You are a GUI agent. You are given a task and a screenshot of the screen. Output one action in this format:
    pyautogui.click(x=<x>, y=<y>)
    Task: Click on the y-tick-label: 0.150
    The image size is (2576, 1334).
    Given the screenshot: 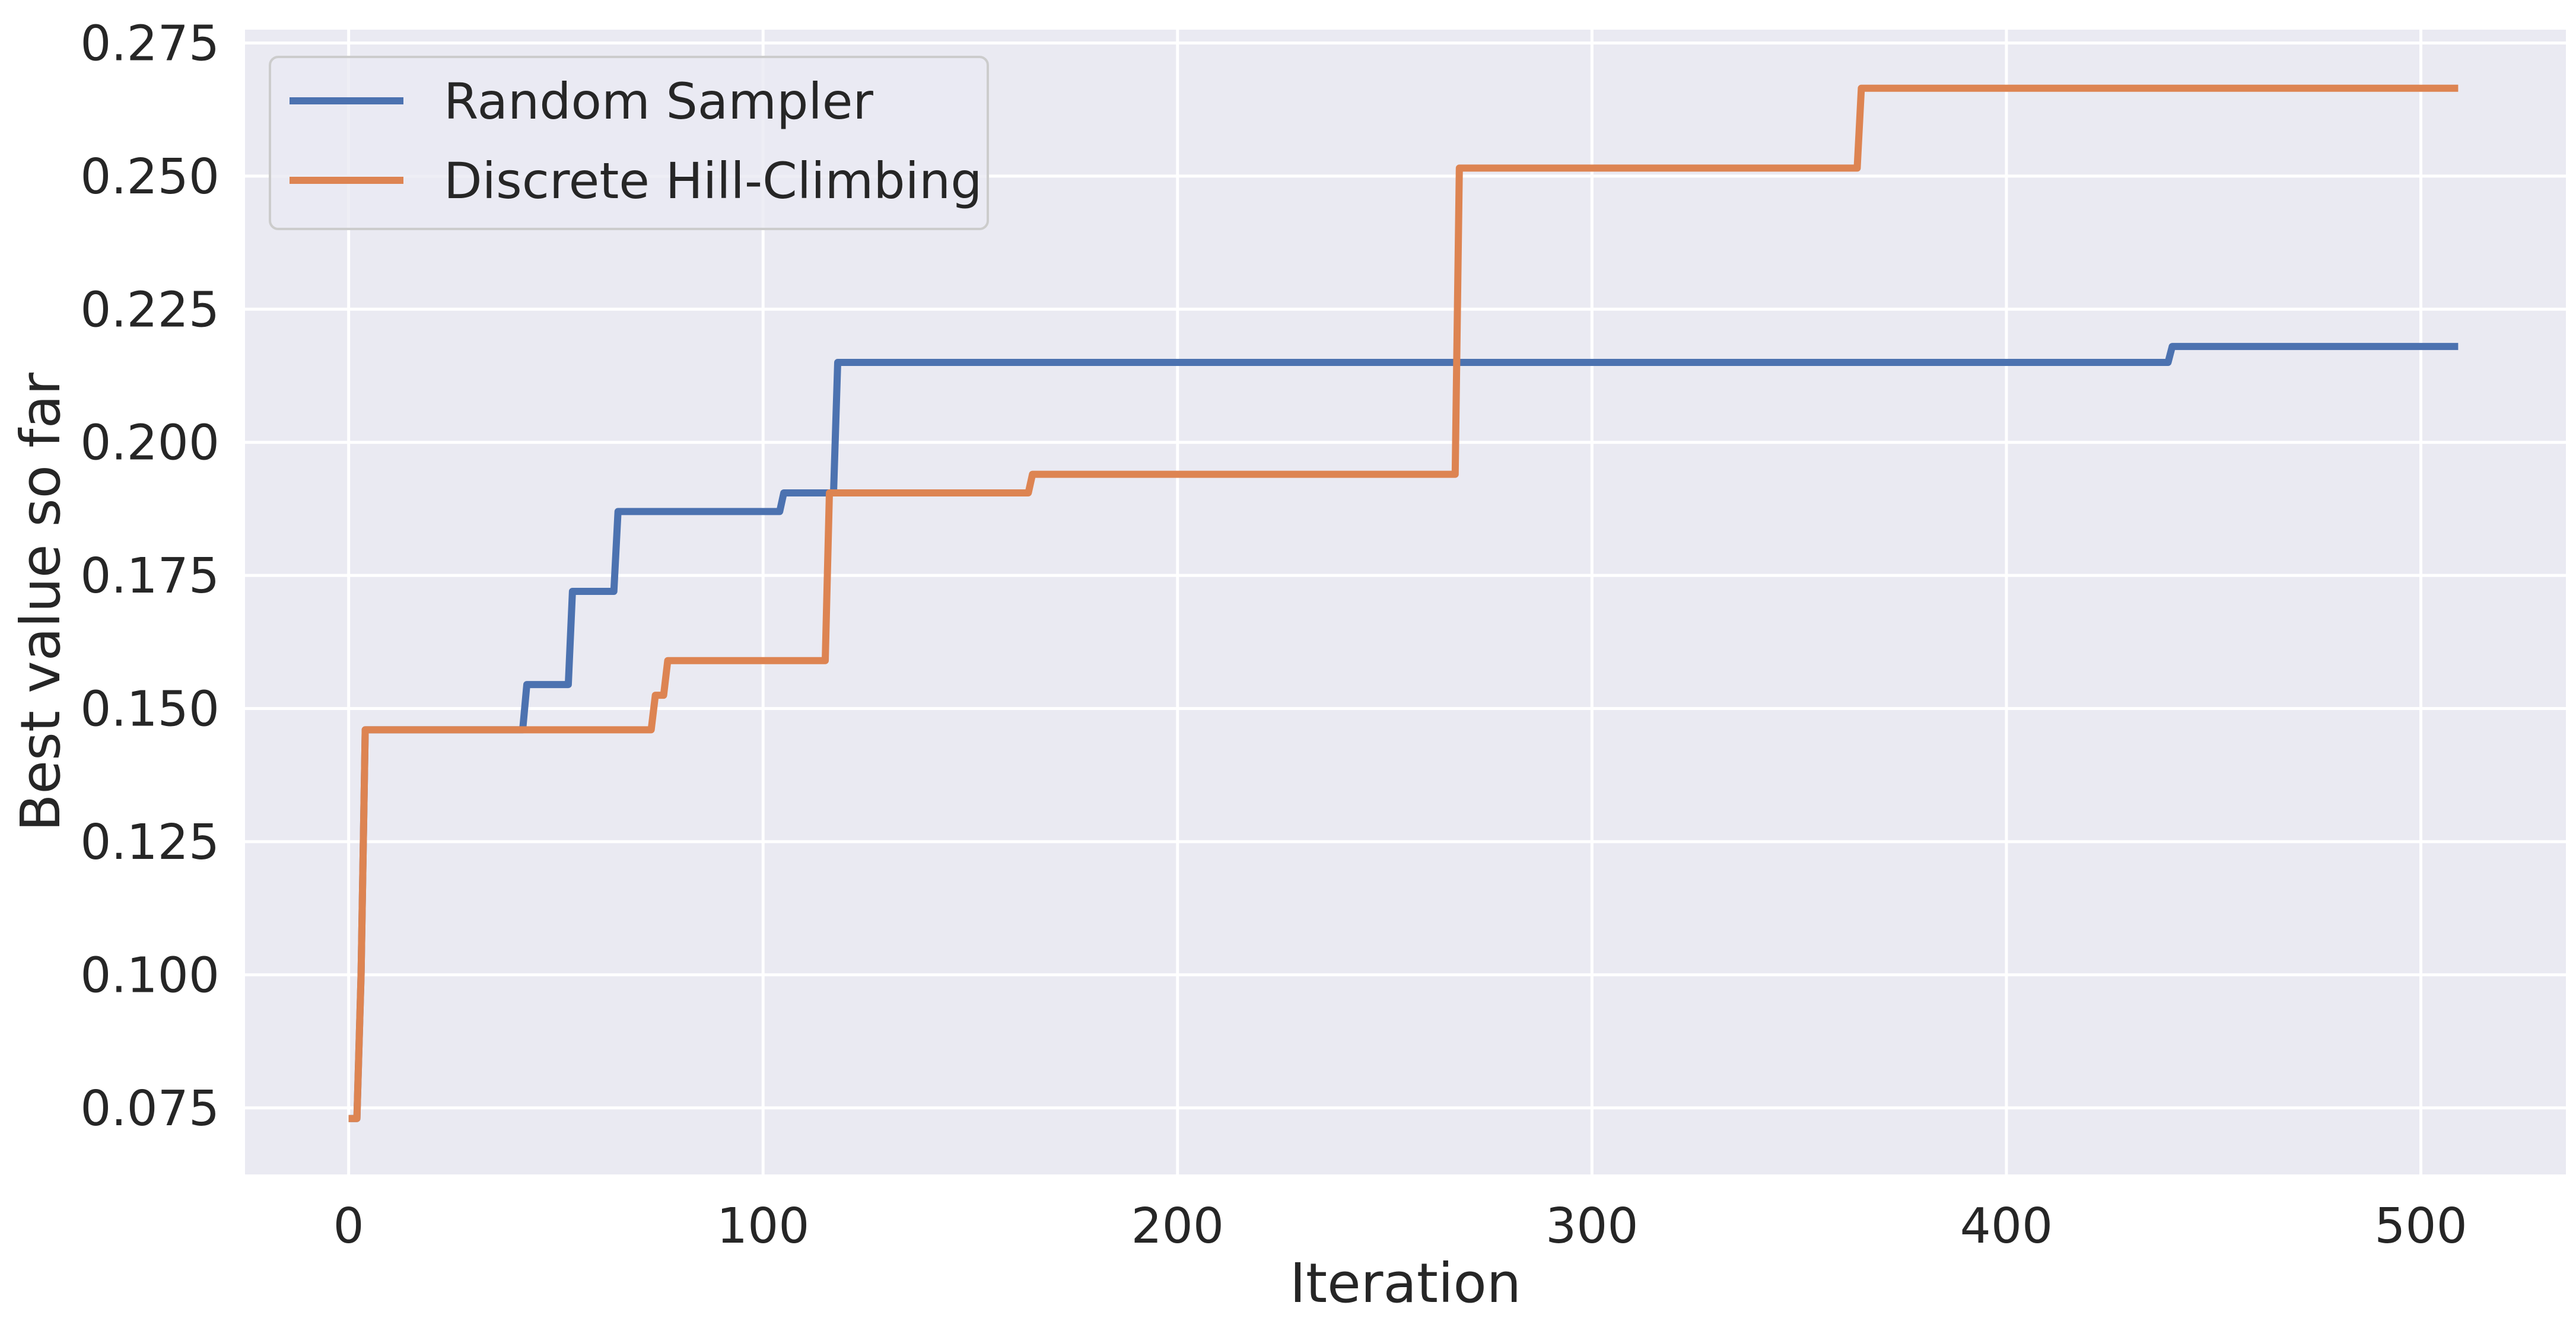 What is the action you would take?
    pyautogui.click(x=150, y=710)
    